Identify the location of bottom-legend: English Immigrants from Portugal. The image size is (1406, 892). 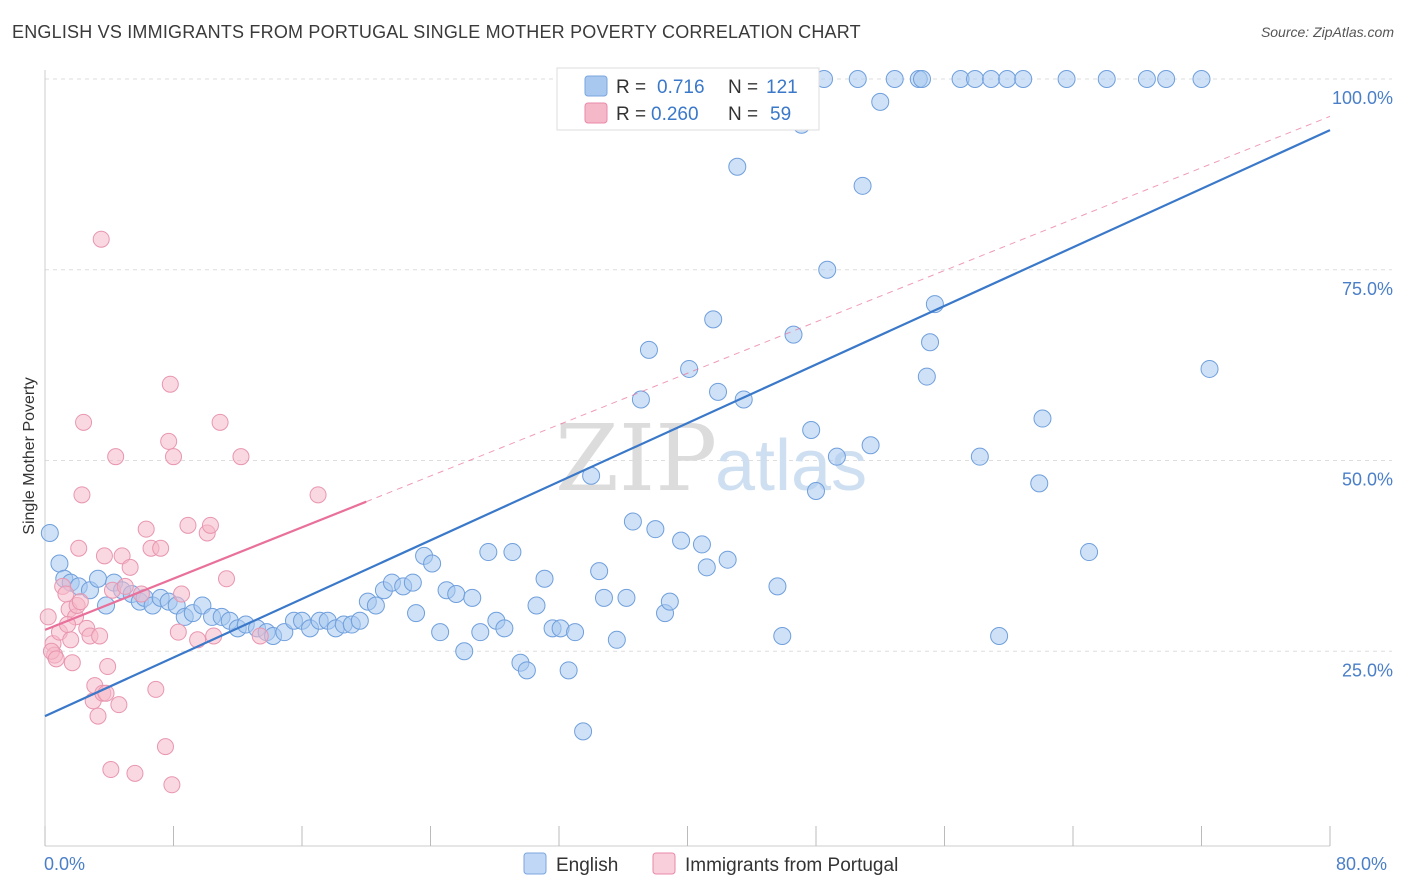
(710, 864).